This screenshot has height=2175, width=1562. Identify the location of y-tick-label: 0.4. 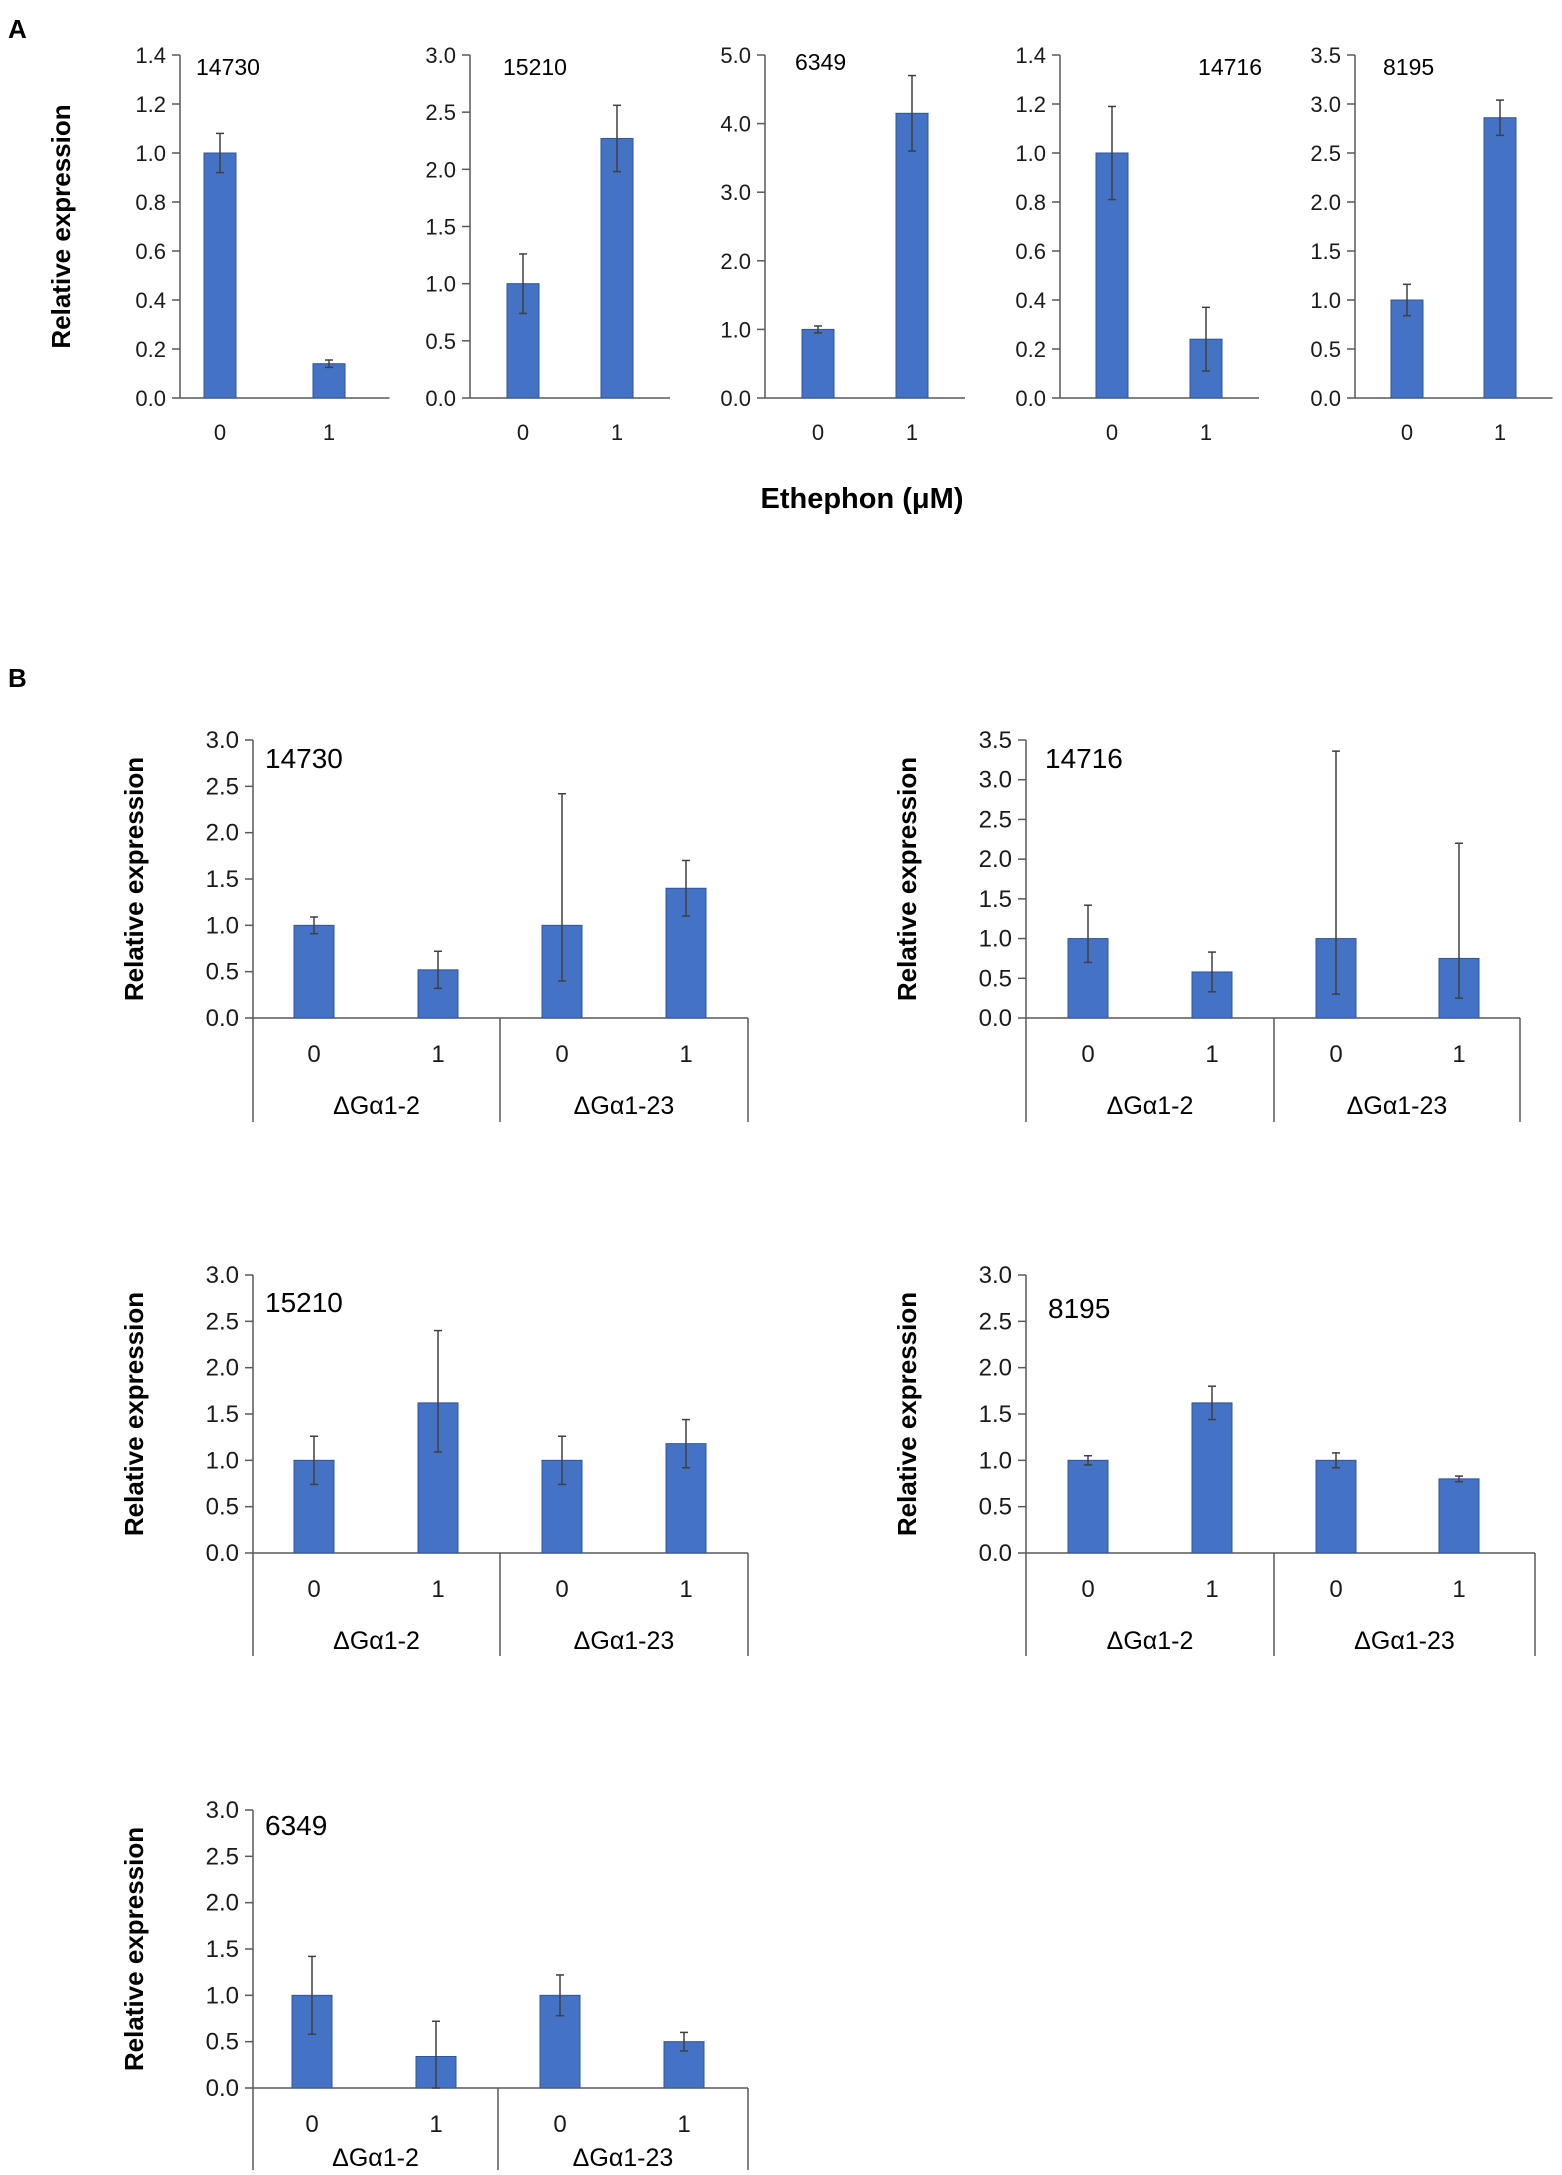
(1030, 300).